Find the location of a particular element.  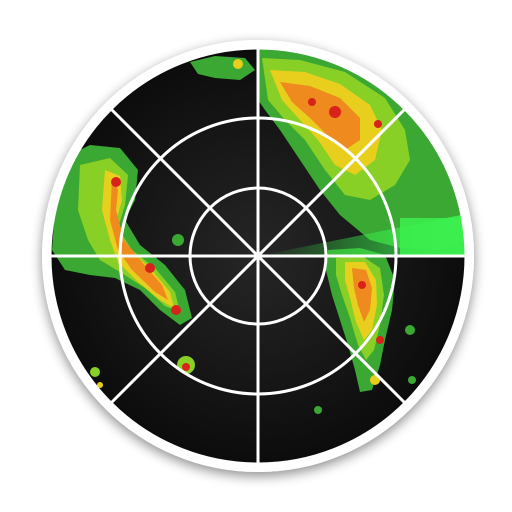

echo-northeast-orange is located at coordinates (320, 116).